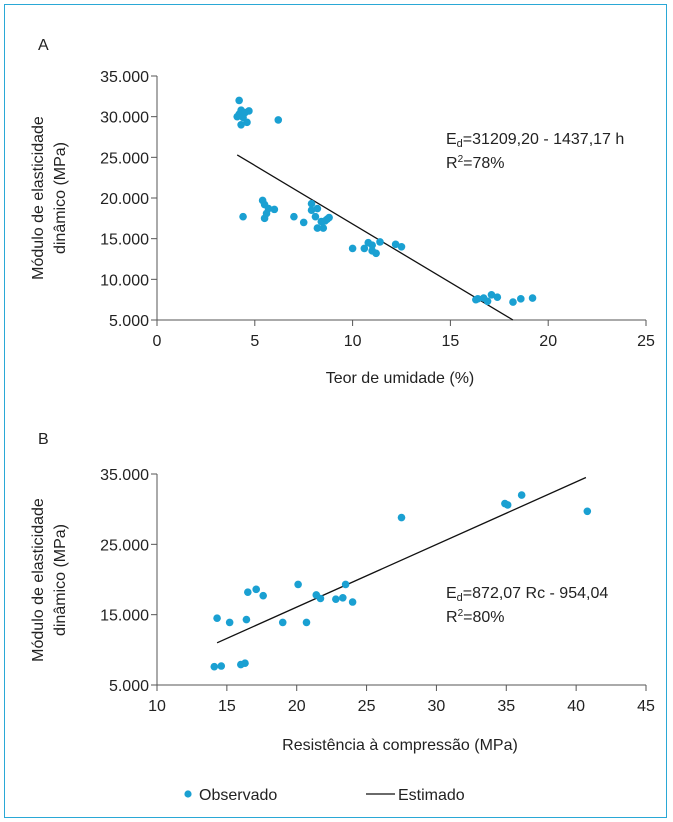 Image resolution: width=673 pixels, height=822 pixels. What do you see at coordinates (506, 706) in the screenshot?
I see `panel-b-xtick-label: 35` at bounding box center [506, 706].